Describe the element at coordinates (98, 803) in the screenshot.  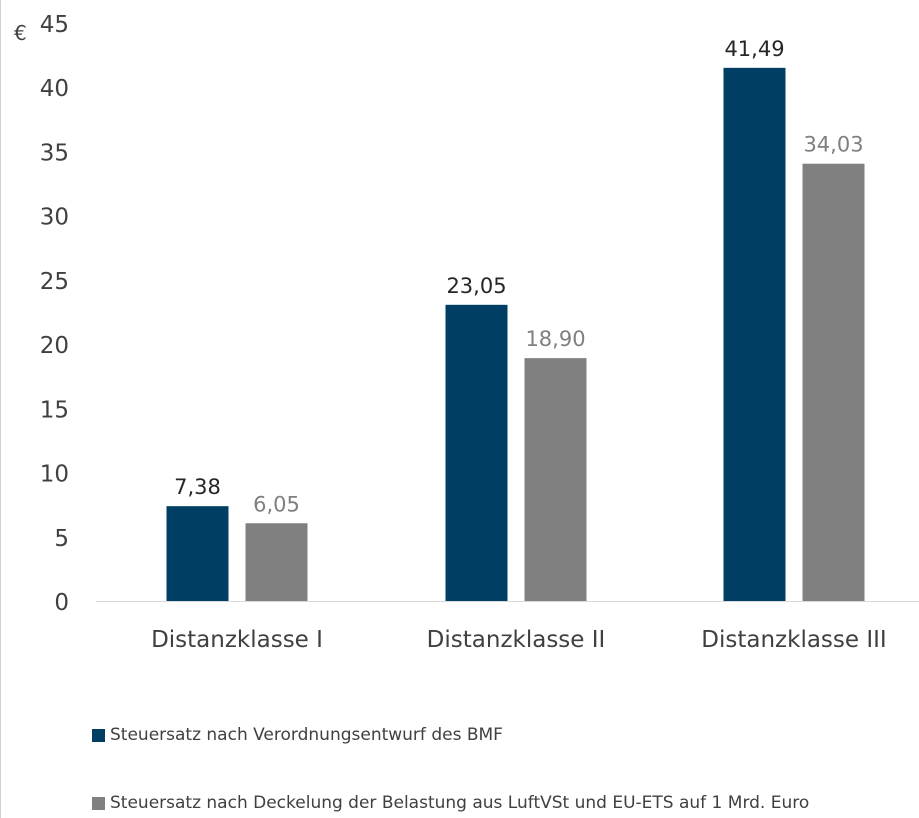
I see `legend-swatch-deckelung` at that location.